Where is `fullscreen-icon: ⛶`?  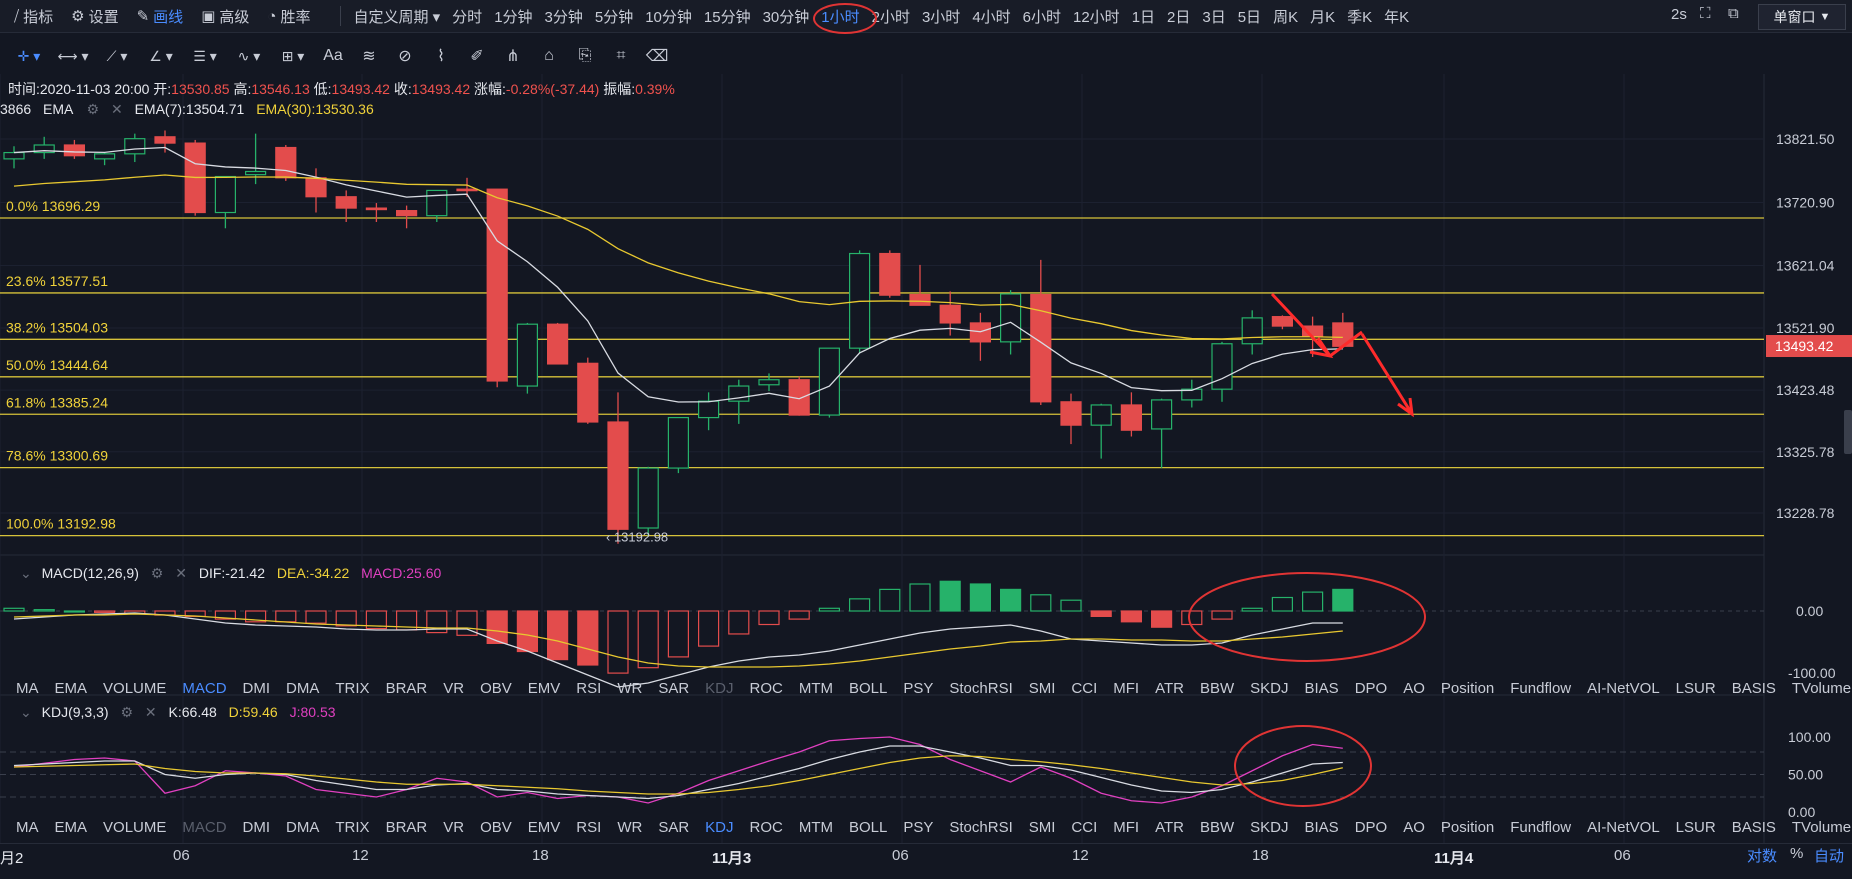
fullscreen-icon: ⛶ is located at coordinates (1705, 13).